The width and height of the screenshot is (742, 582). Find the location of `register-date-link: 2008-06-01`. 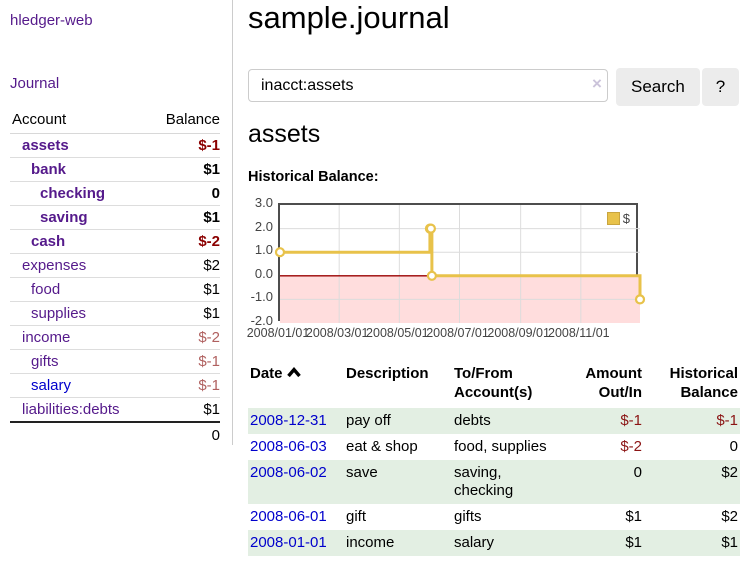

register-date-link: 2008-06-01 is located at coordinates (288, 516).